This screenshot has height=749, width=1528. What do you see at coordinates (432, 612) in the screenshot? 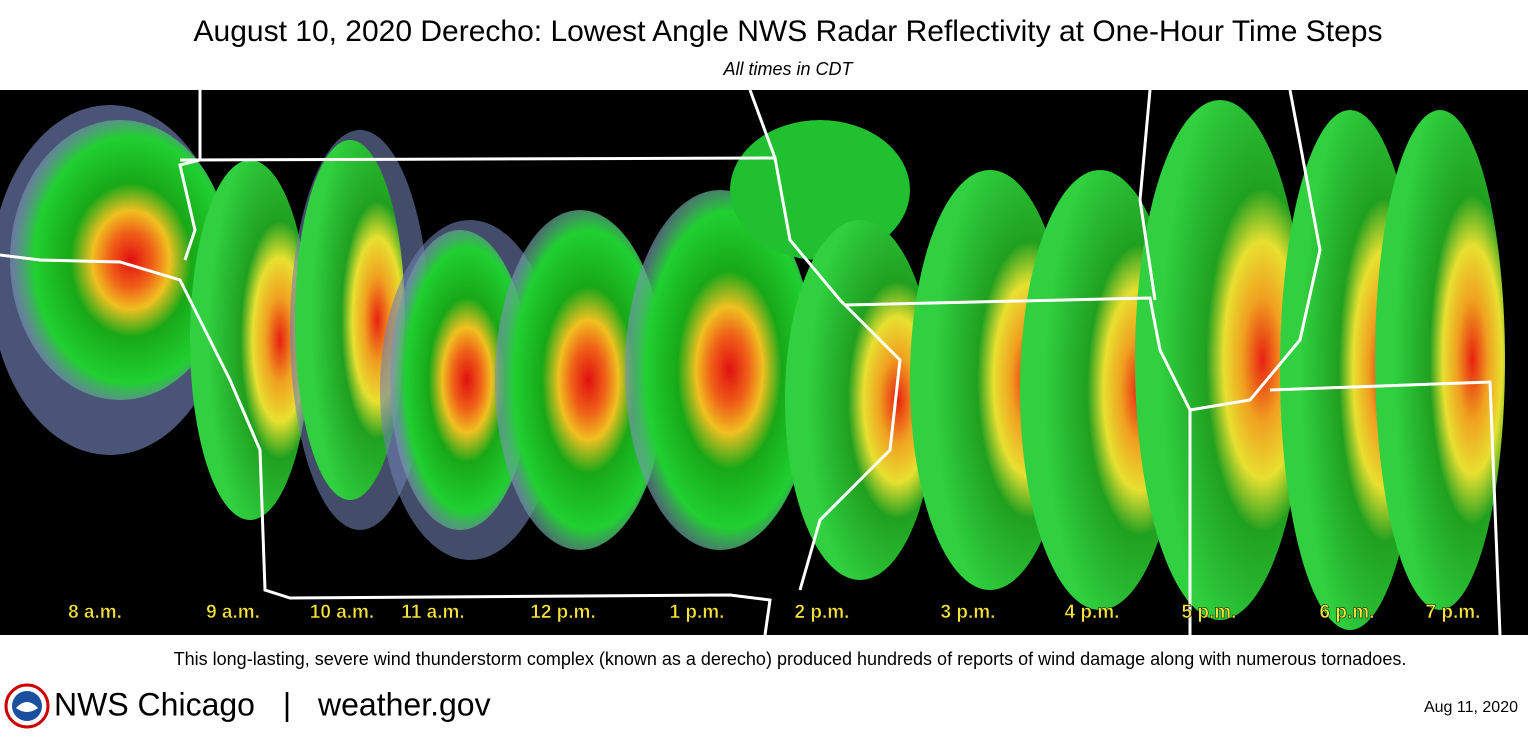
I see `time-label: 11 a.m.` at bounding box center [432, 612].